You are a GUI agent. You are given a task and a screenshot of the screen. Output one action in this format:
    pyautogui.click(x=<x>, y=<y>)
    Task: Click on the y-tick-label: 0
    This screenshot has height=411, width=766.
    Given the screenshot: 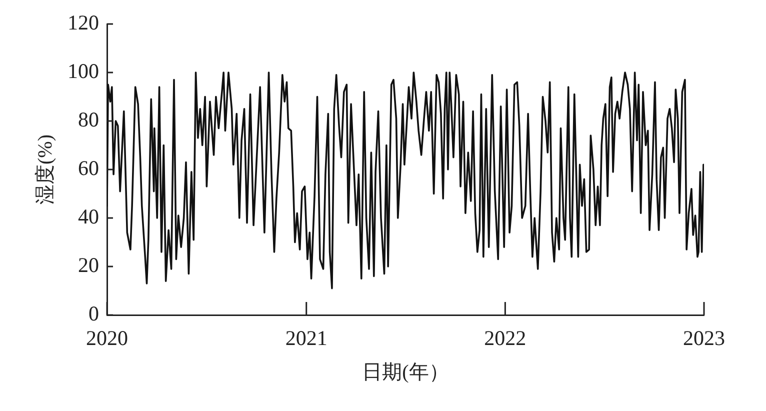 What is the action you would take?
    pyautogui.click(x=93, y=314)
    